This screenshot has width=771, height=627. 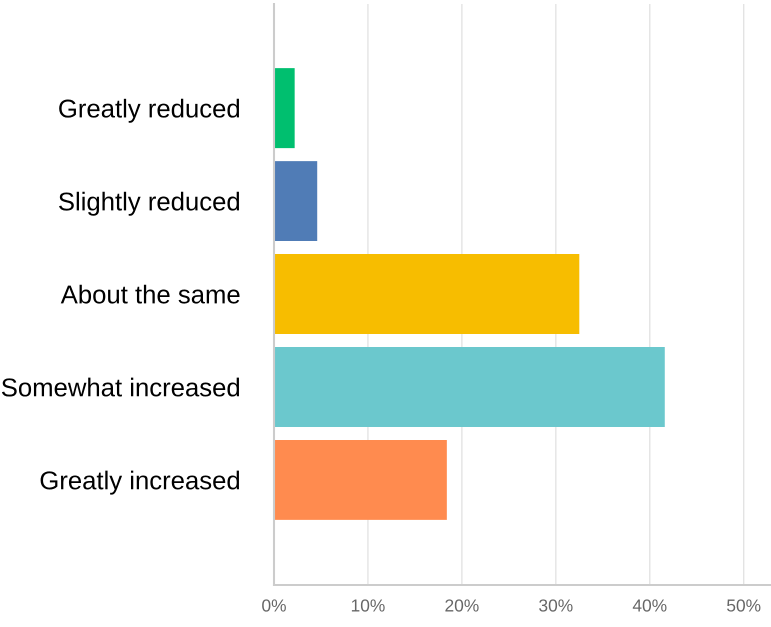 What do you see at coordinates (649, 605) in the screenshot?
I see `x-tick-label: 40%` at bounding box center [649, 605].